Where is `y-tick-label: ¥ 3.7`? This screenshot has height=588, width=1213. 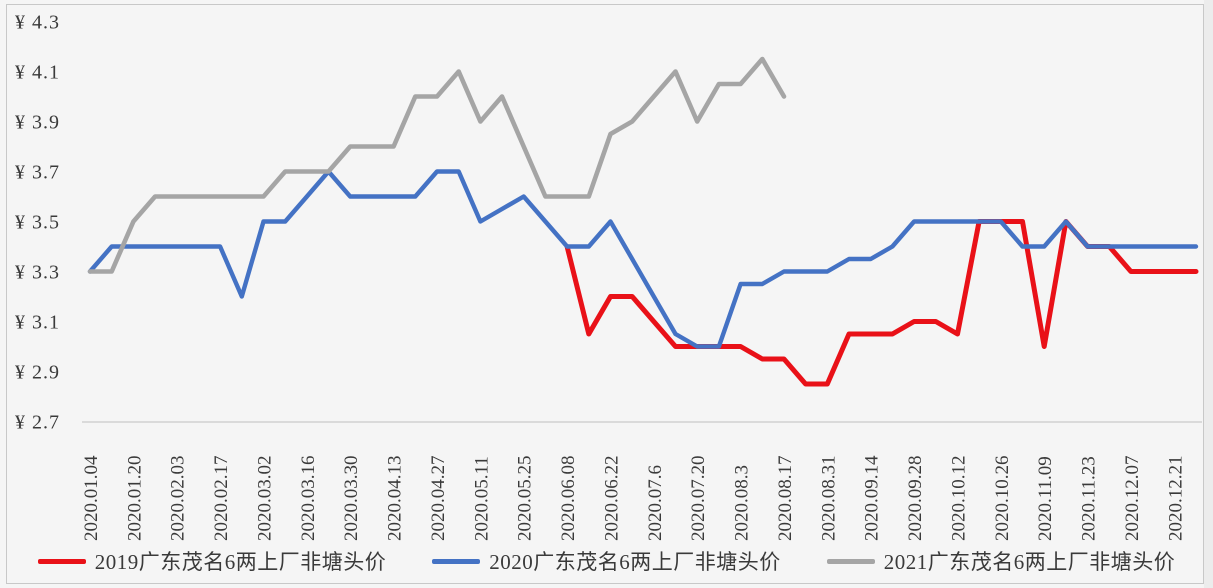
y-tick-label: ¥ 3.7 is located at coordinates (37, 173).